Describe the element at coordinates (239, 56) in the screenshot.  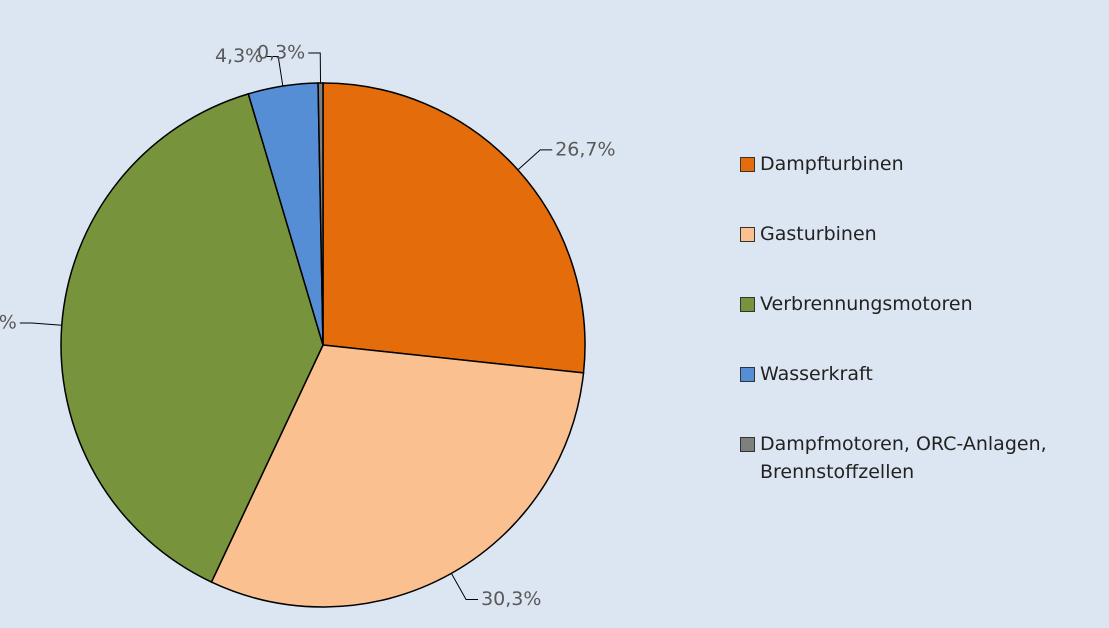
I see `data-label: 4,3%` at that location.